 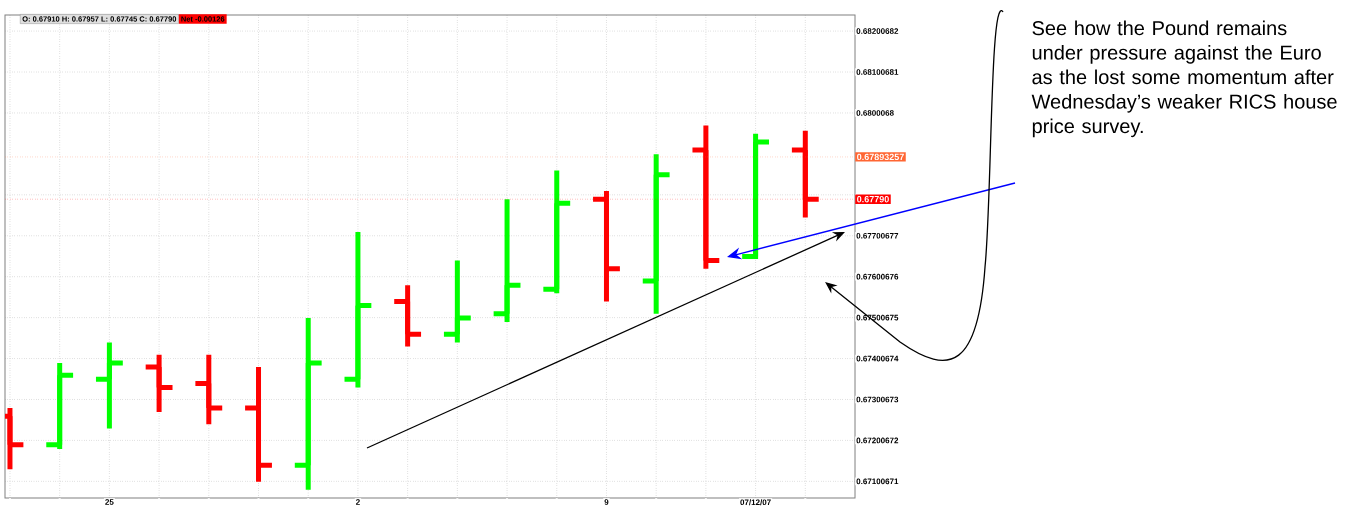 I want to click on y-tick-label: 0.68100681, so click(x=877, y=72).